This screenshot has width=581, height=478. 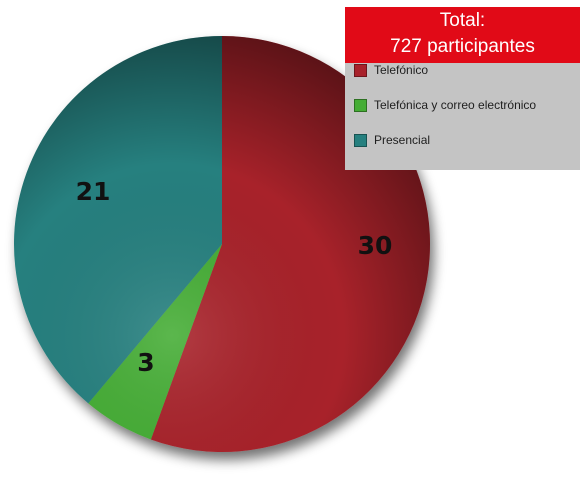 I want to click on legend-label-presencial: Presencial, so click(x=402, y=140).